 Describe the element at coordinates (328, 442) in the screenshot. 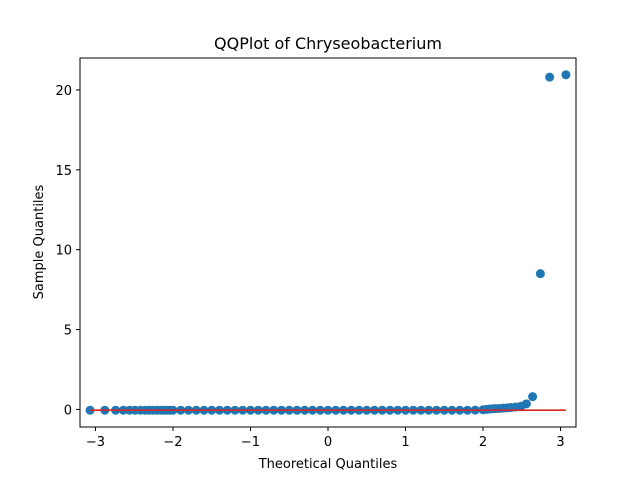

I see `x-tick-label: 0` at that location.